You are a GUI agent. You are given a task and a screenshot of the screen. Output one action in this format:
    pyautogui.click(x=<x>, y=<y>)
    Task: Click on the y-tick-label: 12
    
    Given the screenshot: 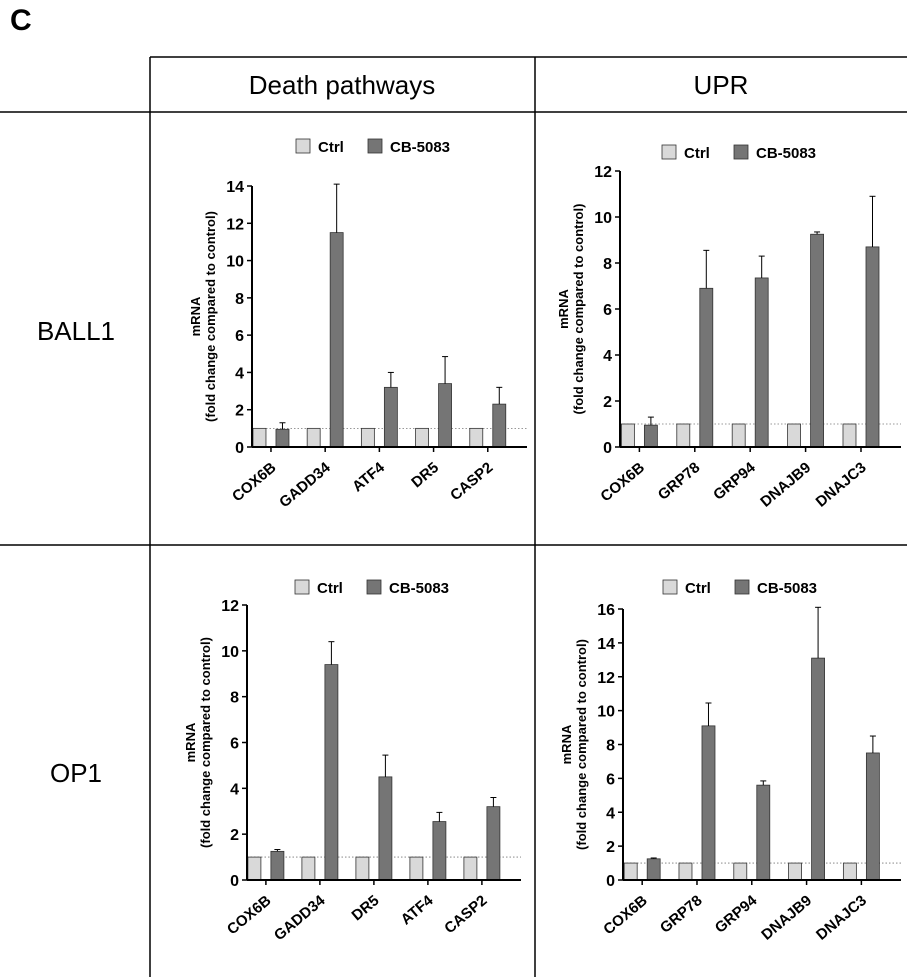 What is the action you would take?
    pyautogui.click(x=235, y=224)
    